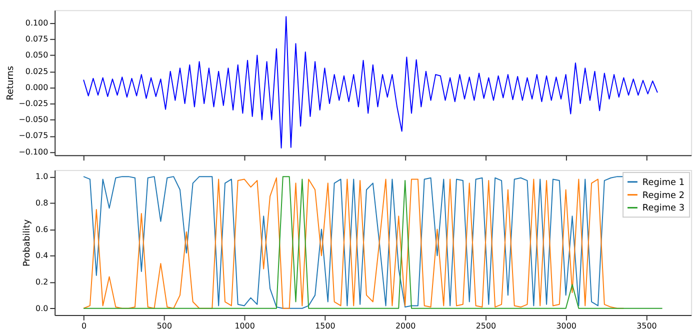 The width and height of the screenshot is (700, 331). I want to click on x-tick-label: 3500, so click(646, 325).